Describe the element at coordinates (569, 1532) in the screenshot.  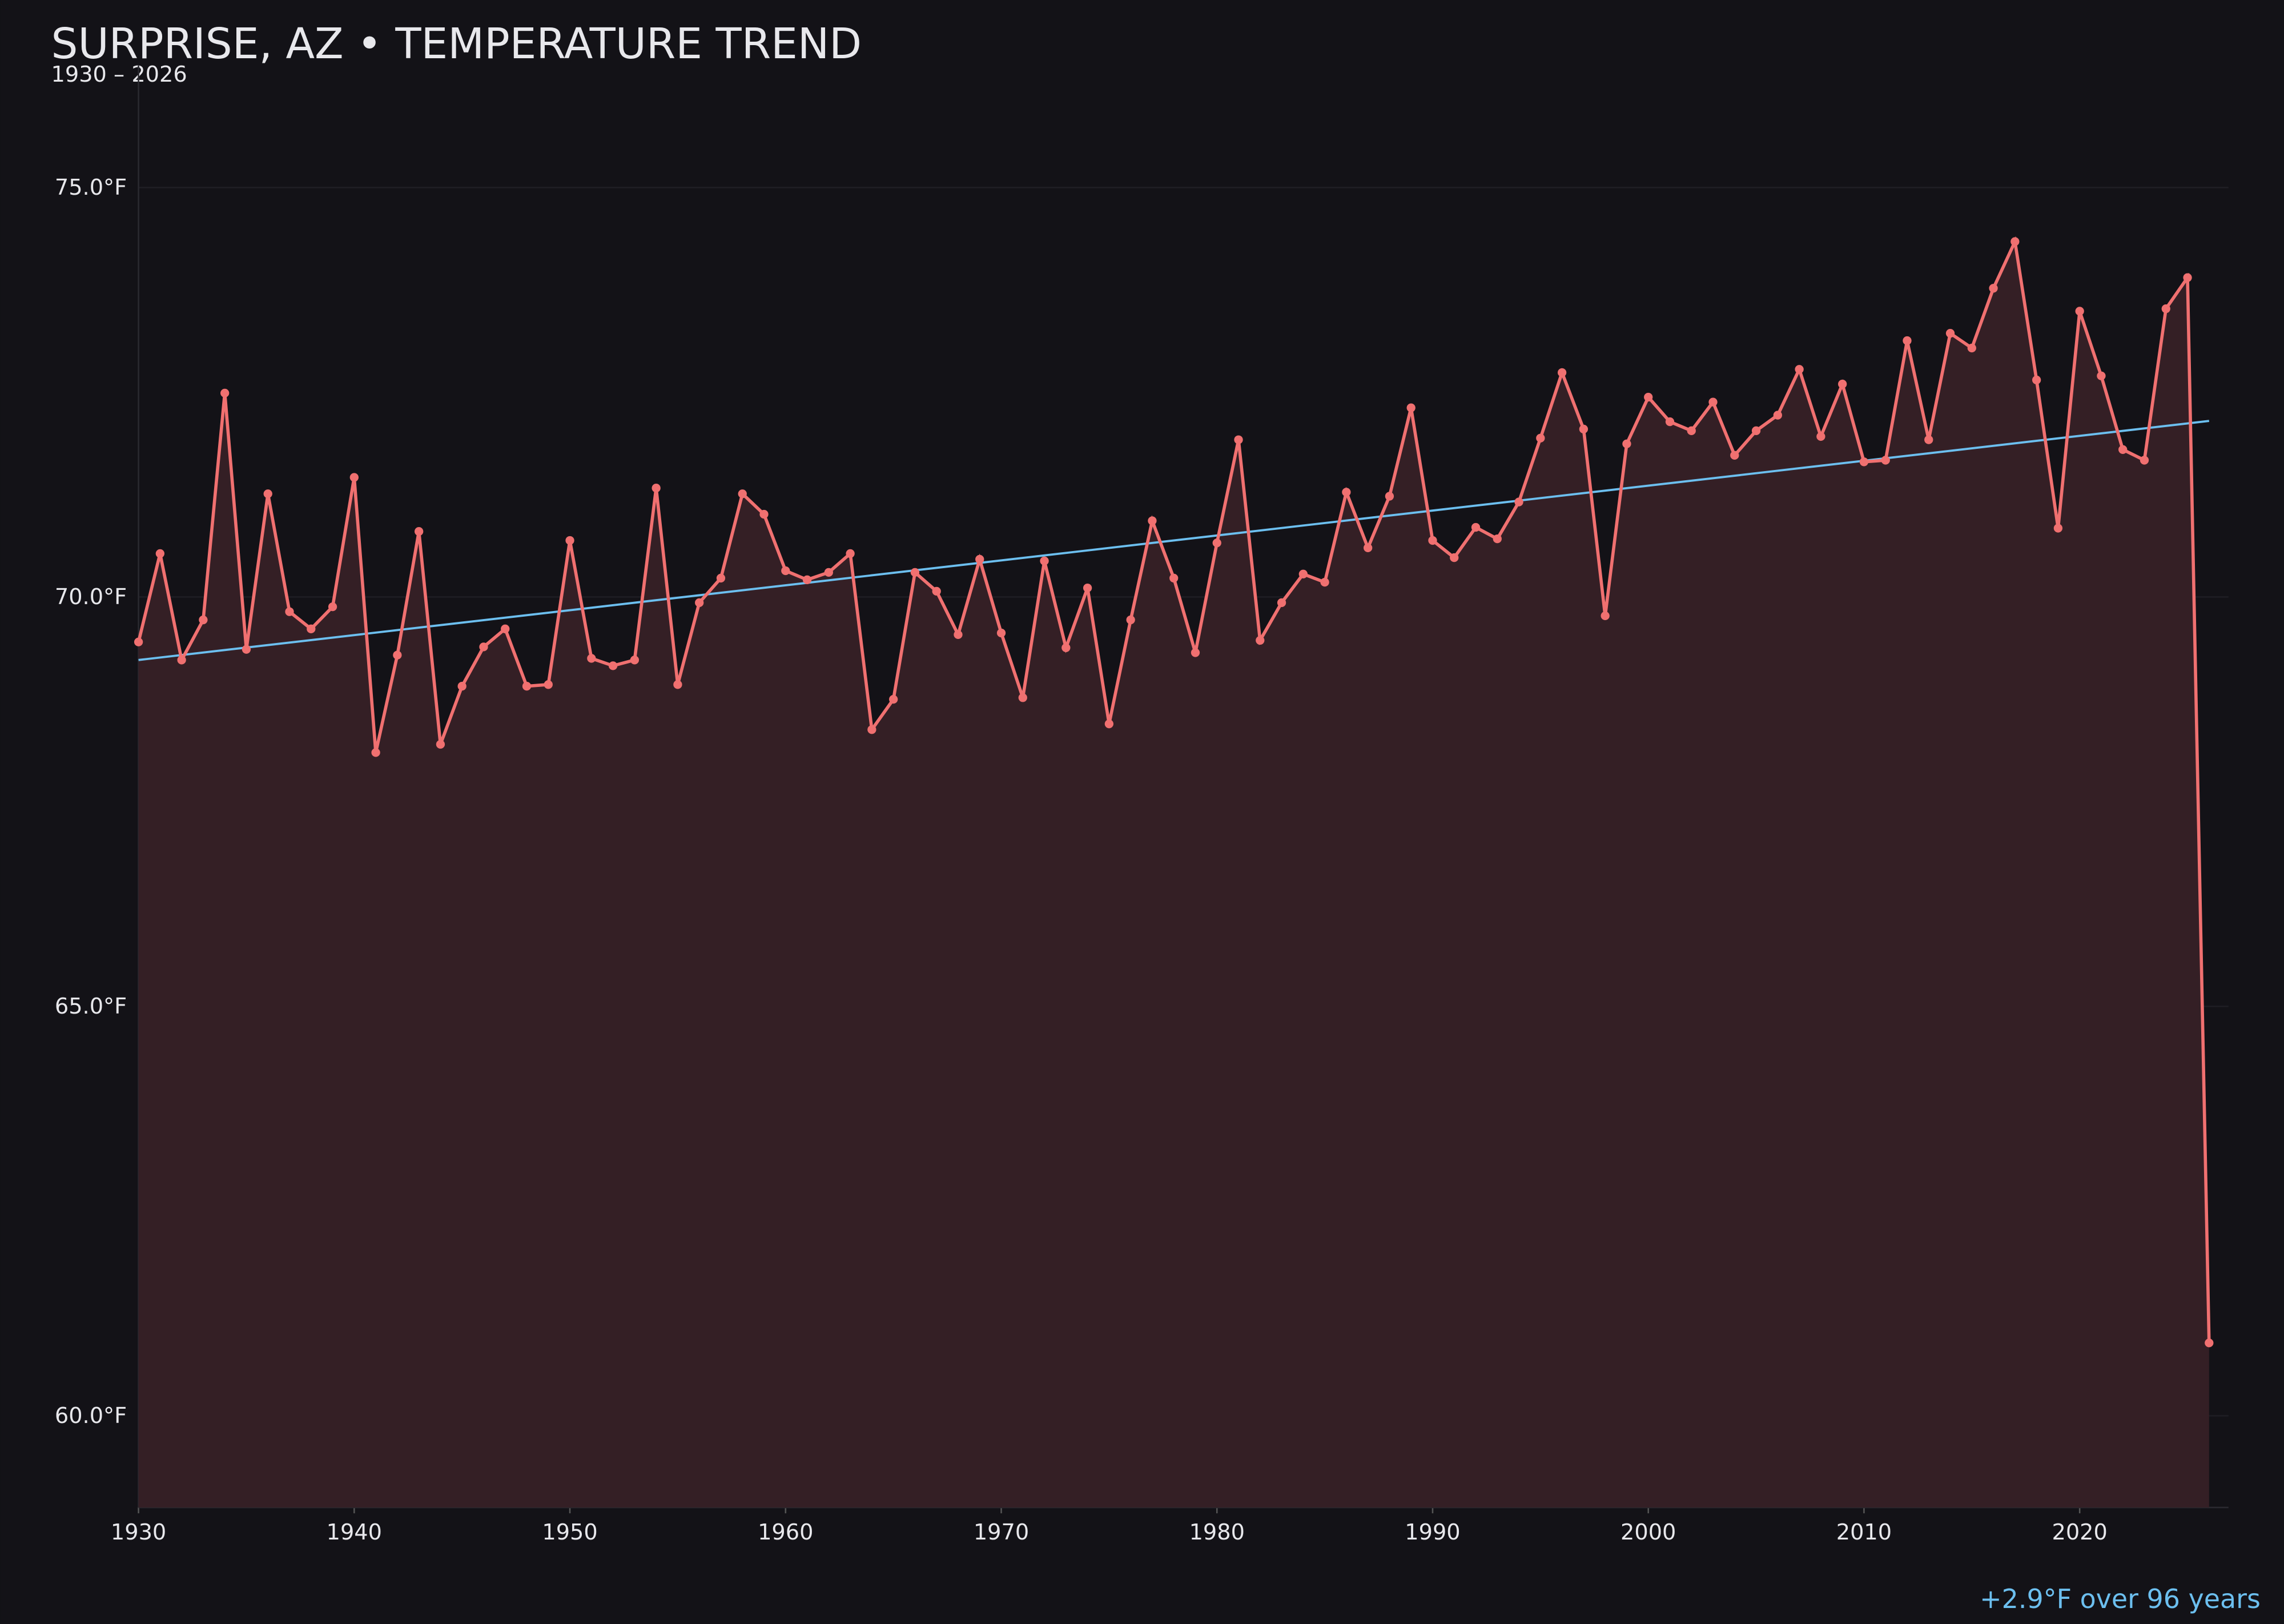
I see `x-tick-label: 1950` at that location.